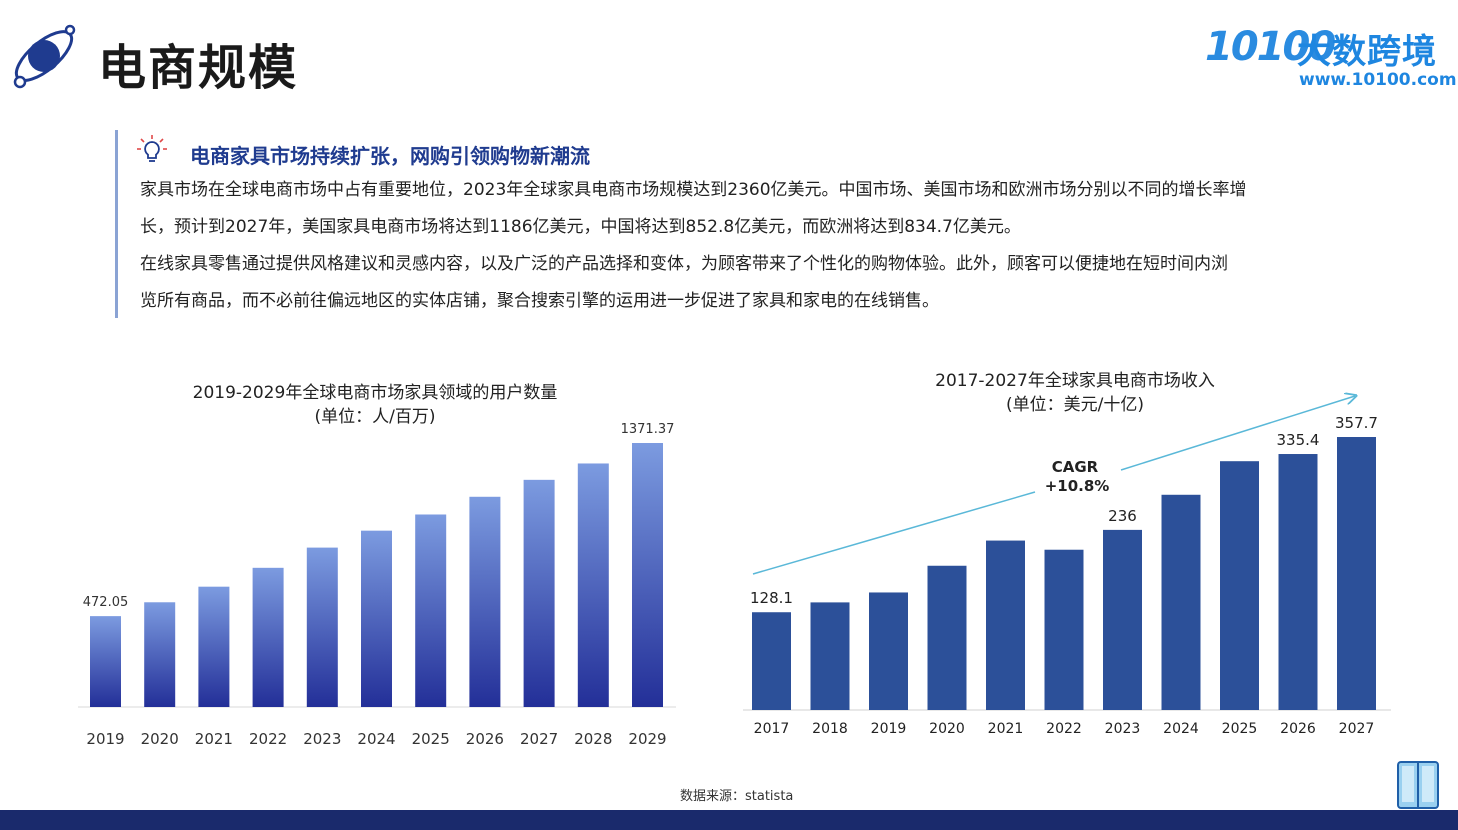 The width and height of the screenshot is (1458, 830). Describe the element at coordinates (1181, 729) in the screenshot. I see `chart2-tick-label: 2024` at that location.